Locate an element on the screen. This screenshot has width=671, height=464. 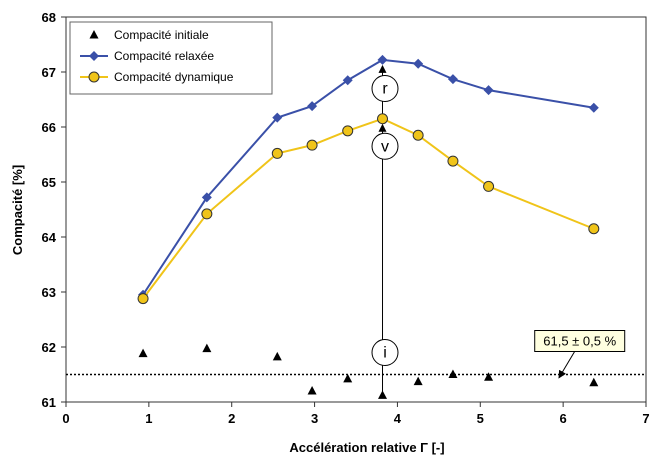
y-tick-label: 64 is located at coordinates (49, 237).